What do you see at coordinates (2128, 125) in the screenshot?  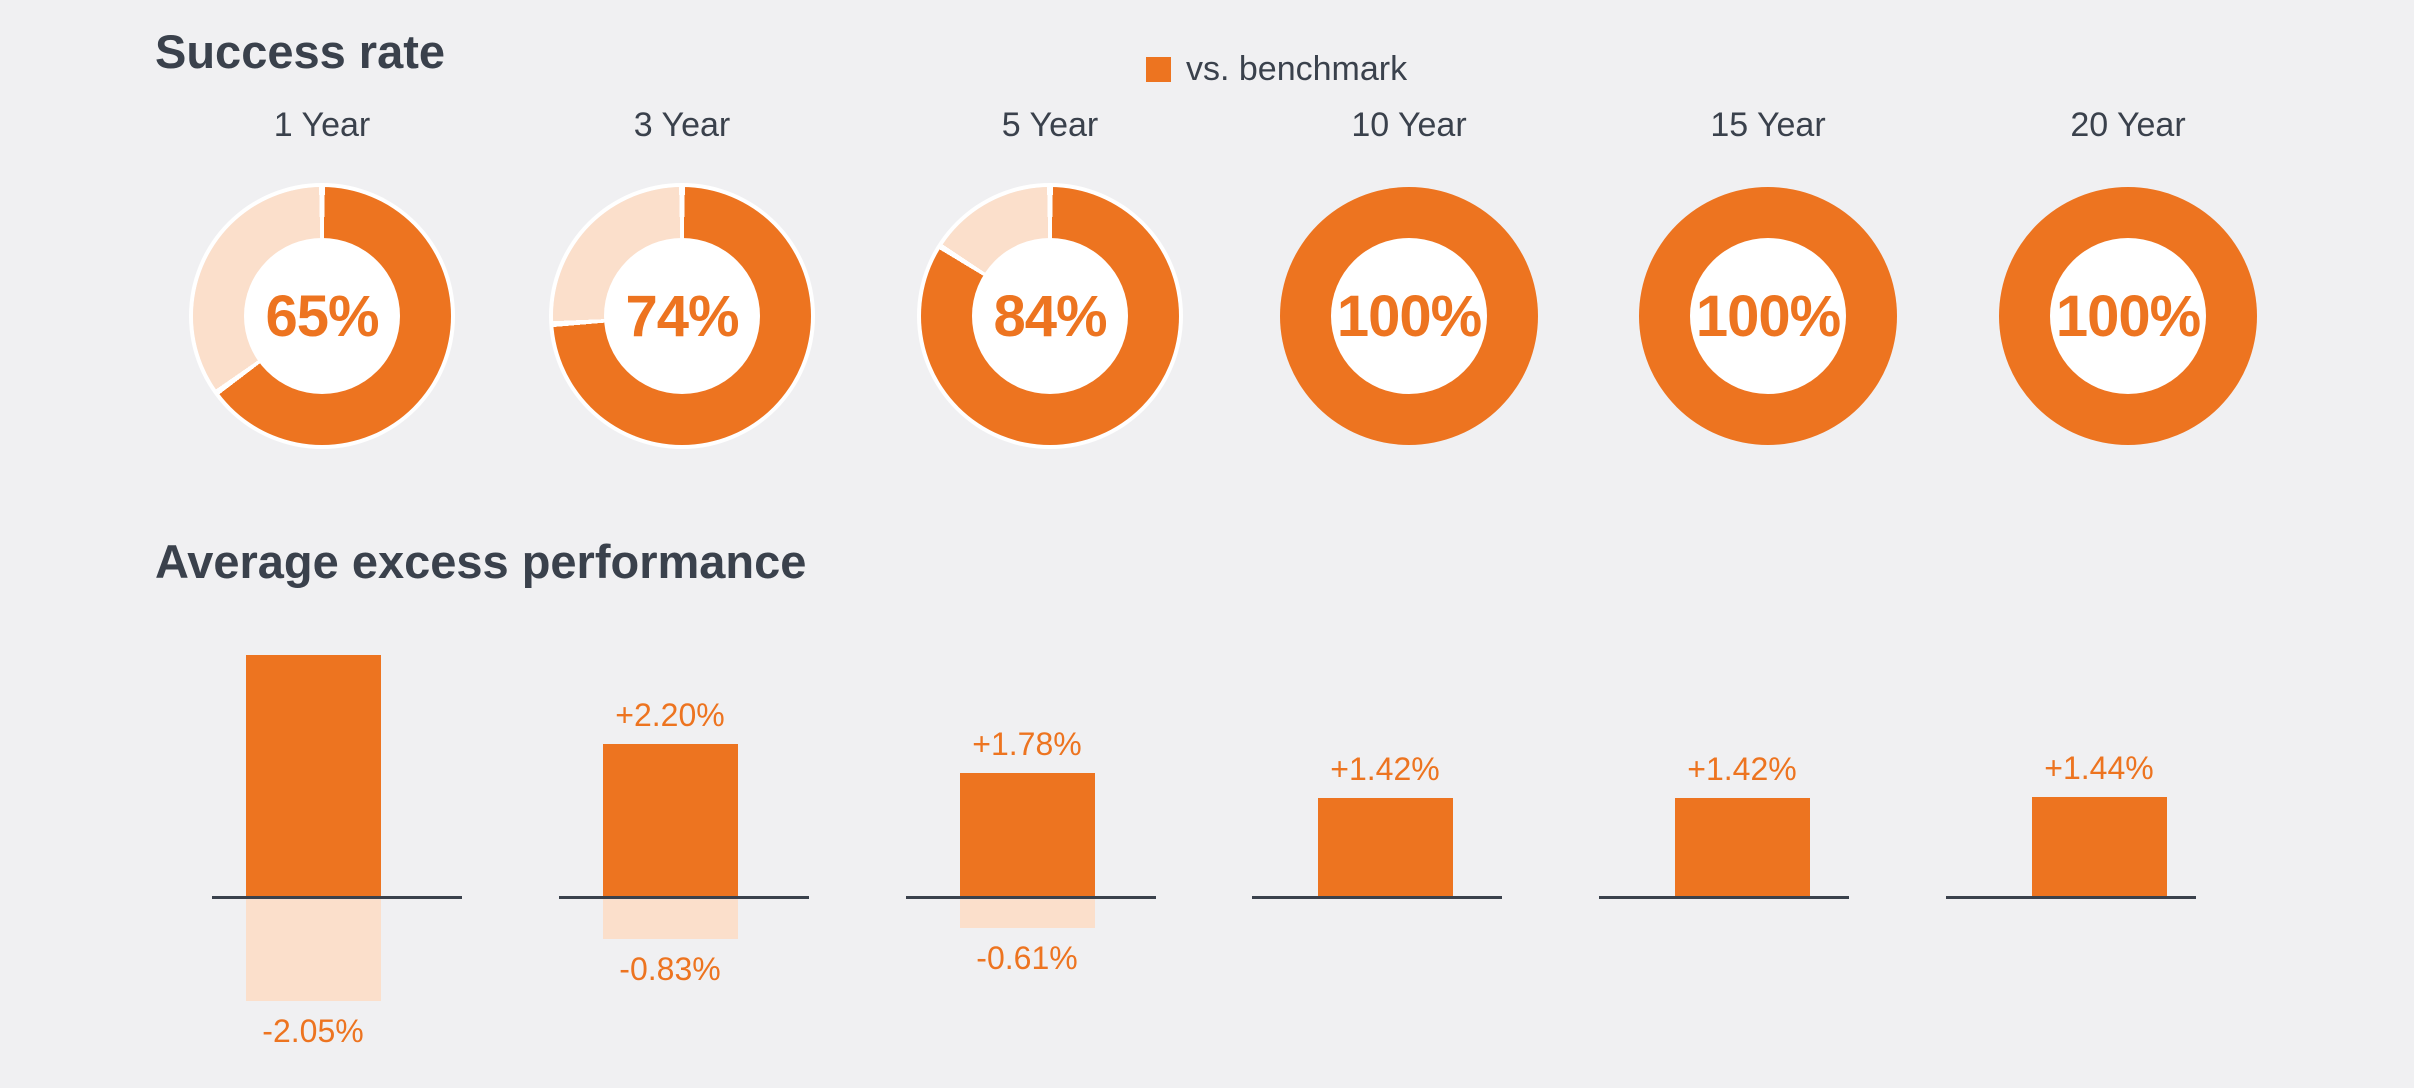 I see `period-label-20-year: 20 Year` at bounding box center [2128, 125].